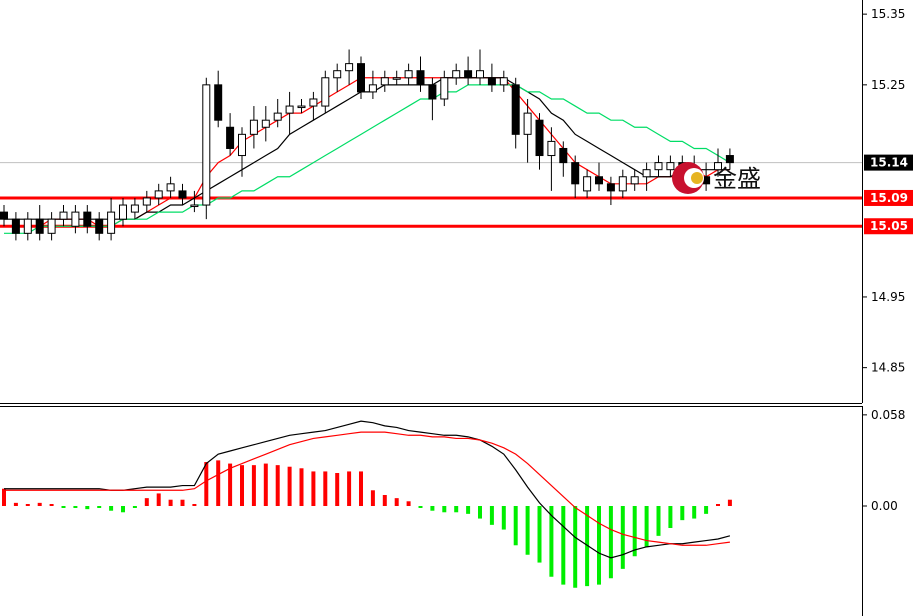 The image size is (913, 616). I want to click on signal-line, so click(367, 488).